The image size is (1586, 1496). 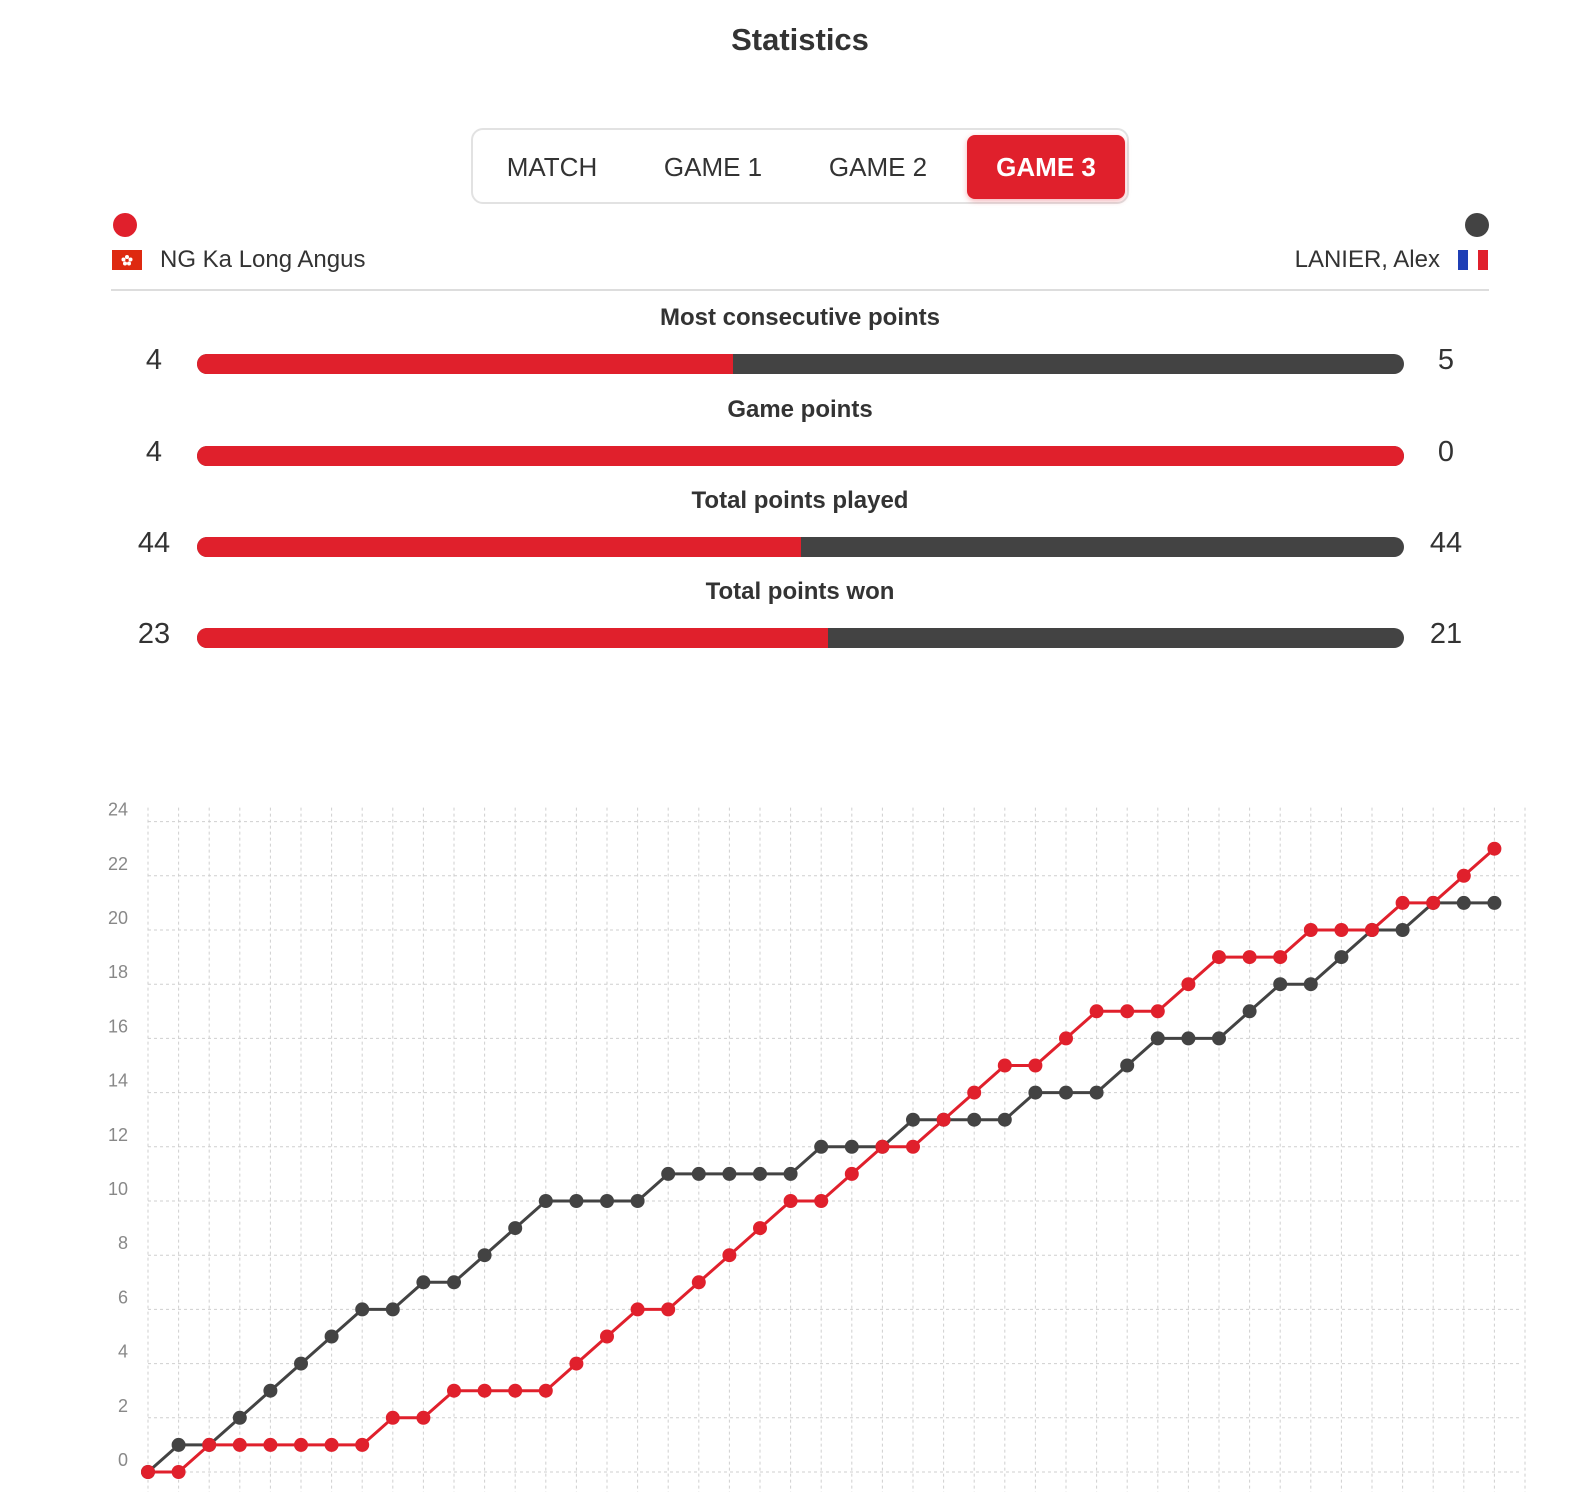 I want to click on right-player-color-dot, so click(x=1477, y=225).